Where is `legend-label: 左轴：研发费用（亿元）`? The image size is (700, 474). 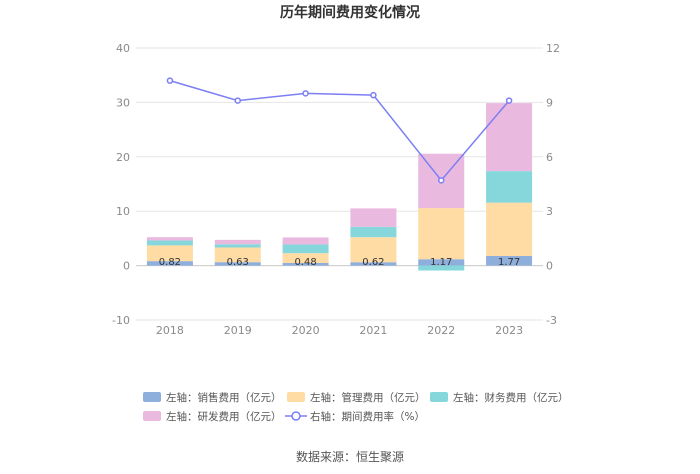
legend-label: 左轴：研发费用（亿元） is located at coordinates (224, 416).